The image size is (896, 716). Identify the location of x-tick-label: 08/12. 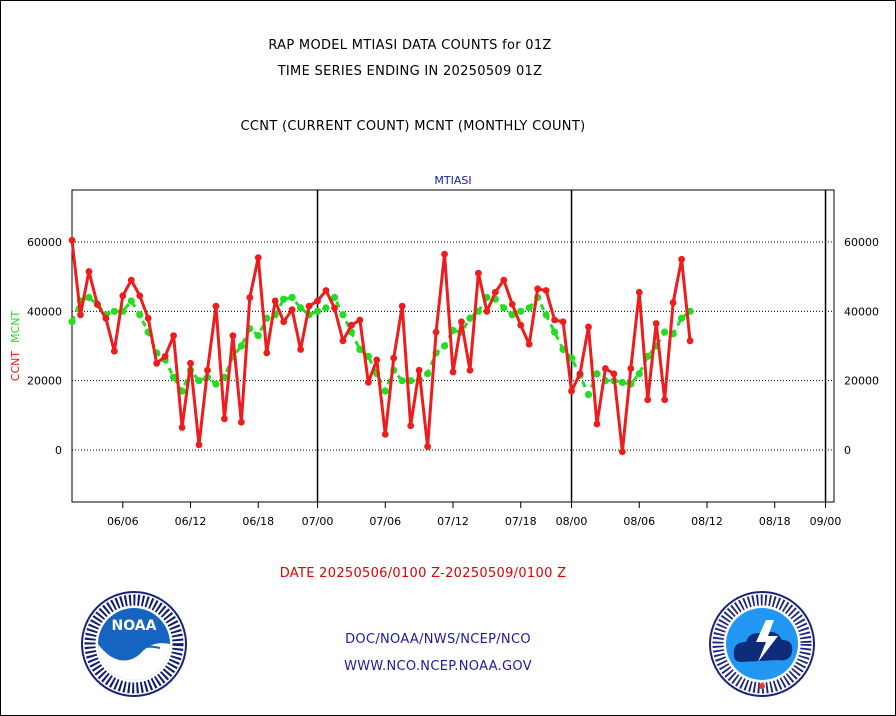
(707, 521).